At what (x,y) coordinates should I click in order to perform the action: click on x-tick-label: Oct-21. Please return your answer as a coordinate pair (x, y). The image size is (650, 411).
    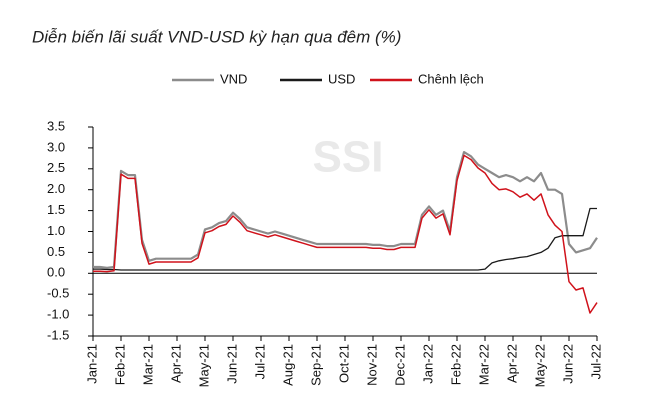
    Looking at the image, I should click on (343, 363).